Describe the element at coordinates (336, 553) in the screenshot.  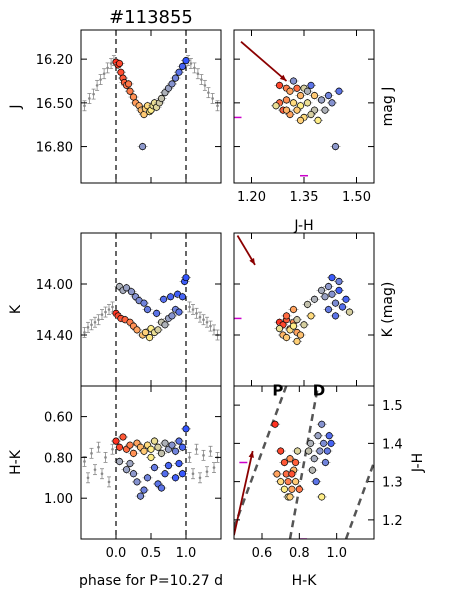
I see `x-tick-label: 1.0` at that location.